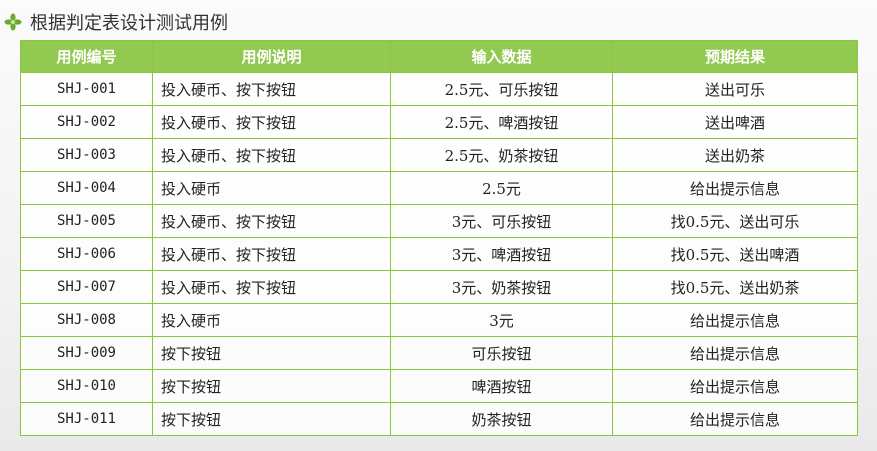 This screenshot has height=451, width=877. What do you see at coordinates (501, 188) in the screenshot?
I see `table-cell: 2.5元` at bounding box center [501, 188].